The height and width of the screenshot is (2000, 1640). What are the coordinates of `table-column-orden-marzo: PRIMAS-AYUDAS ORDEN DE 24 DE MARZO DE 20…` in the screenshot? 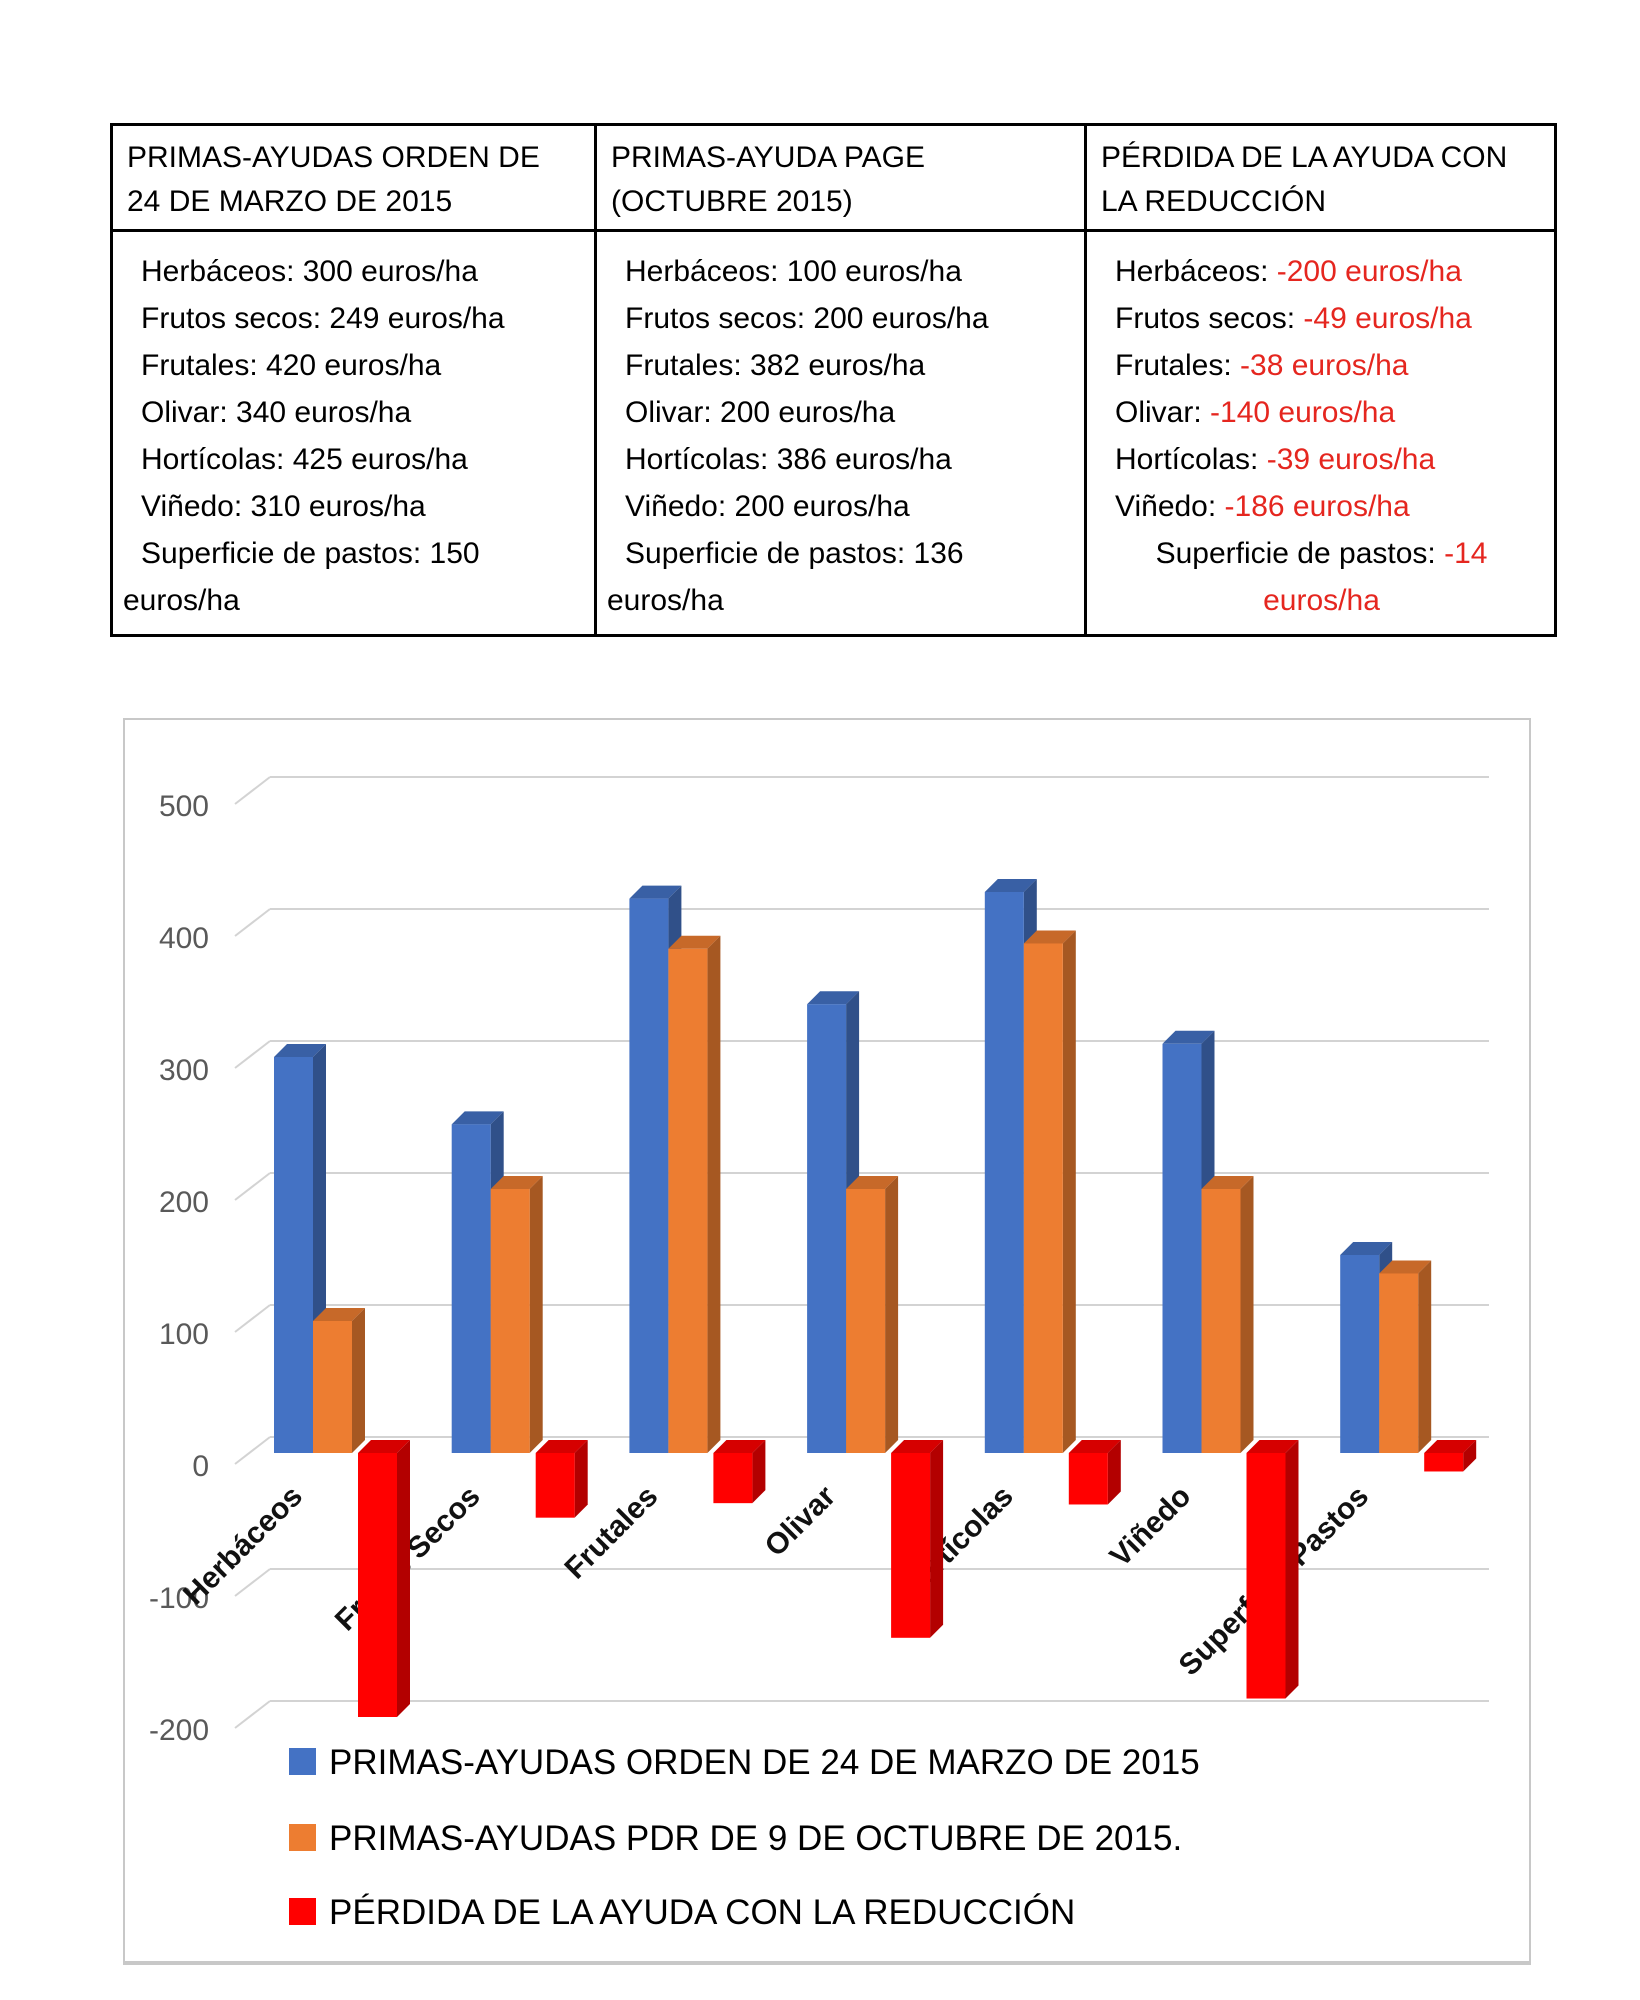 It's located at (353, 380).